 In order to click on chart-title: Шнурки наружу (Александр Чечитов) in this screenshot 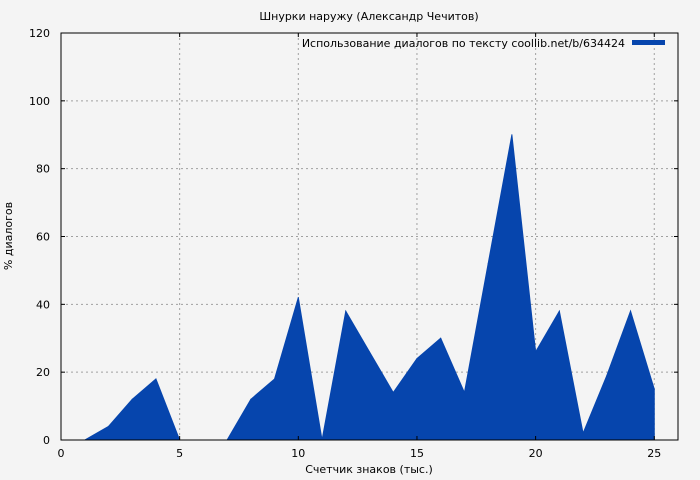, I will do `click(368, 16)`.